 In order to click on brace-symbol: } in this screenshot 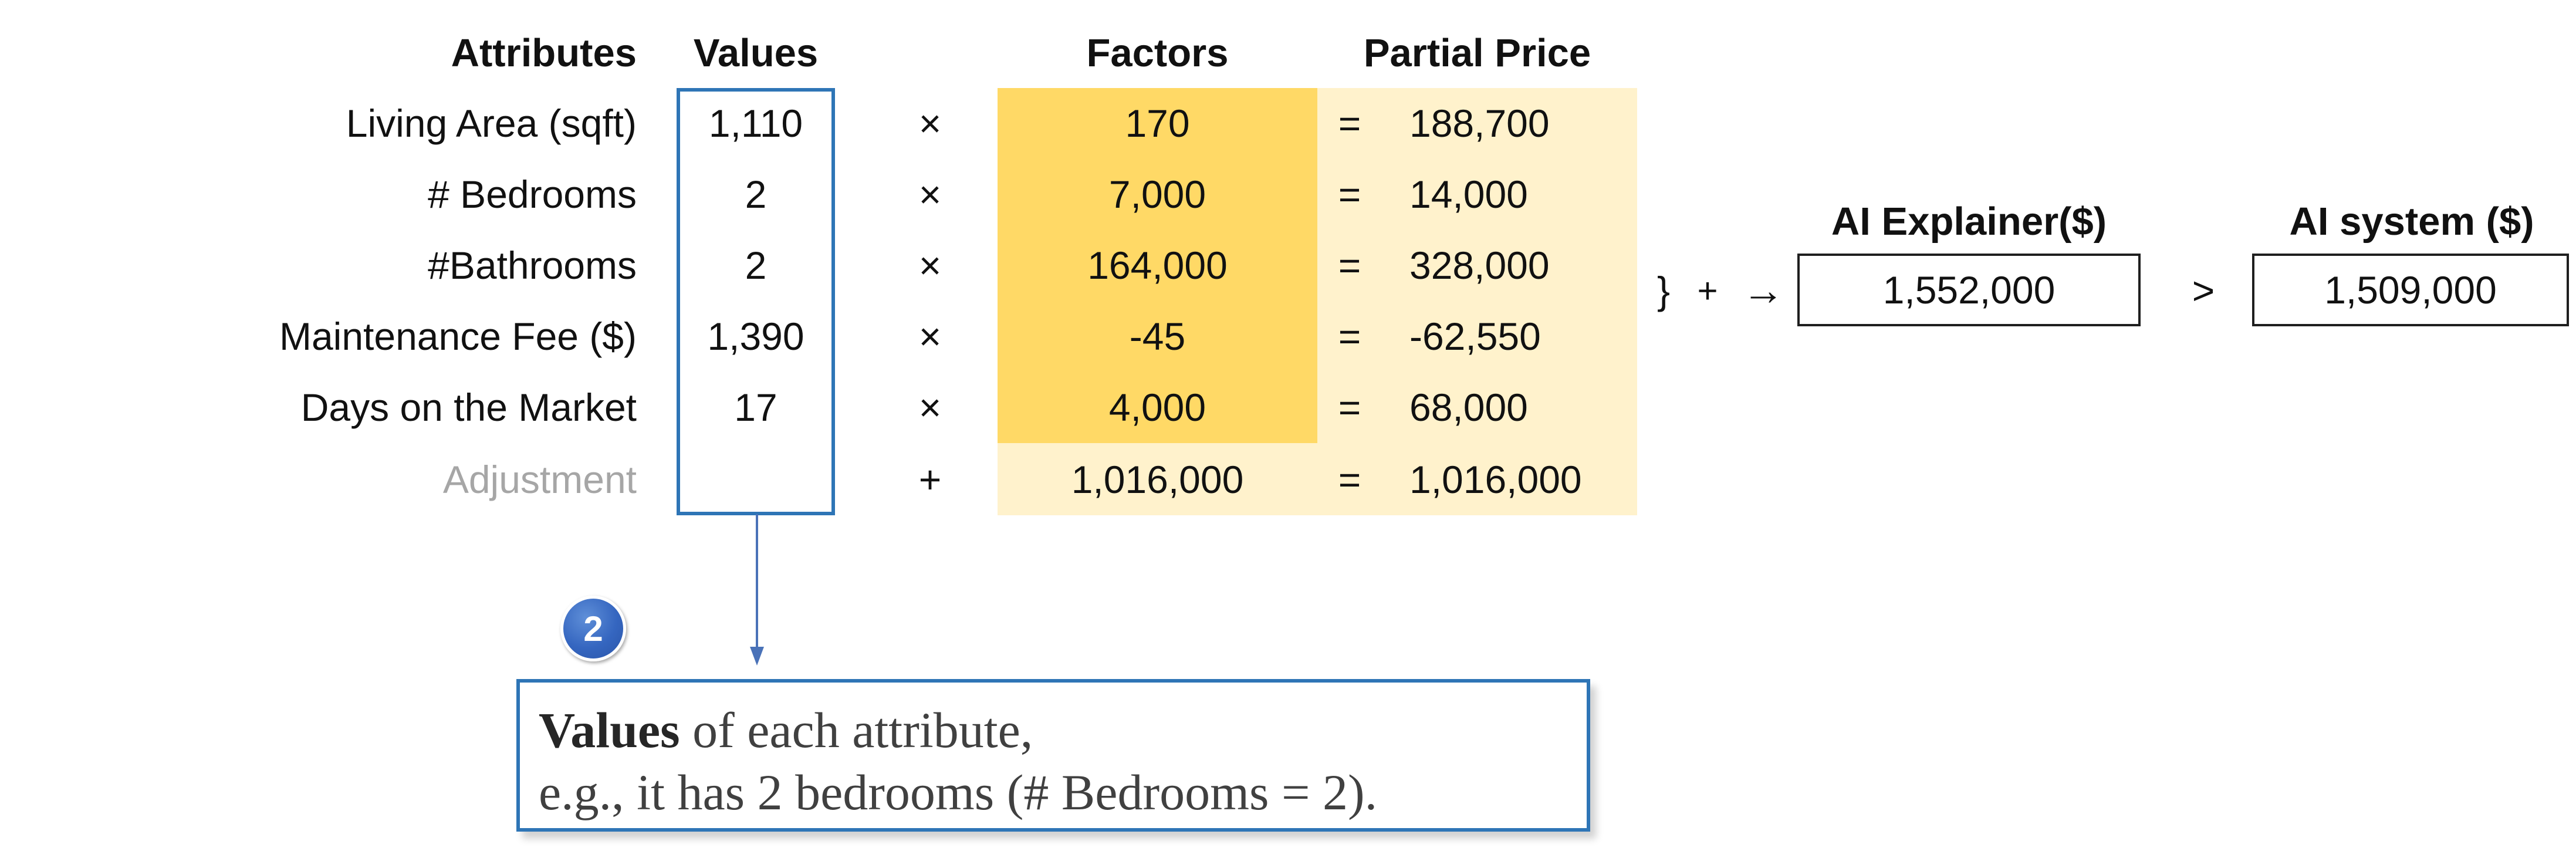, I will do `click(1664, 291)`.